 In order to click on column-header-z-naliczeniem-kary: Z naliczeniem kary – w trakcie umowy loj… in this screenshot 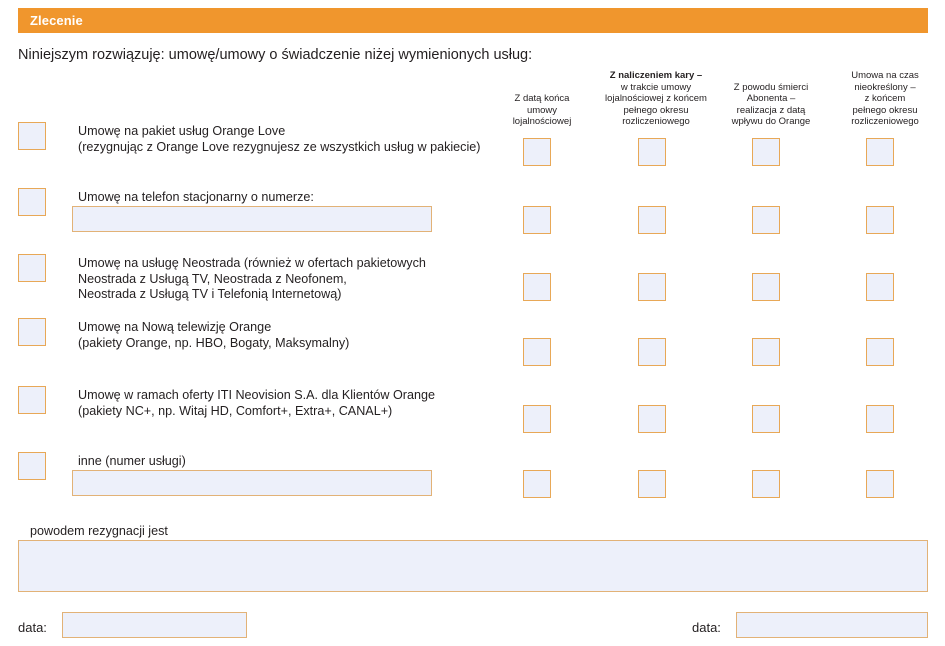, I will do `click(656, 99)`.